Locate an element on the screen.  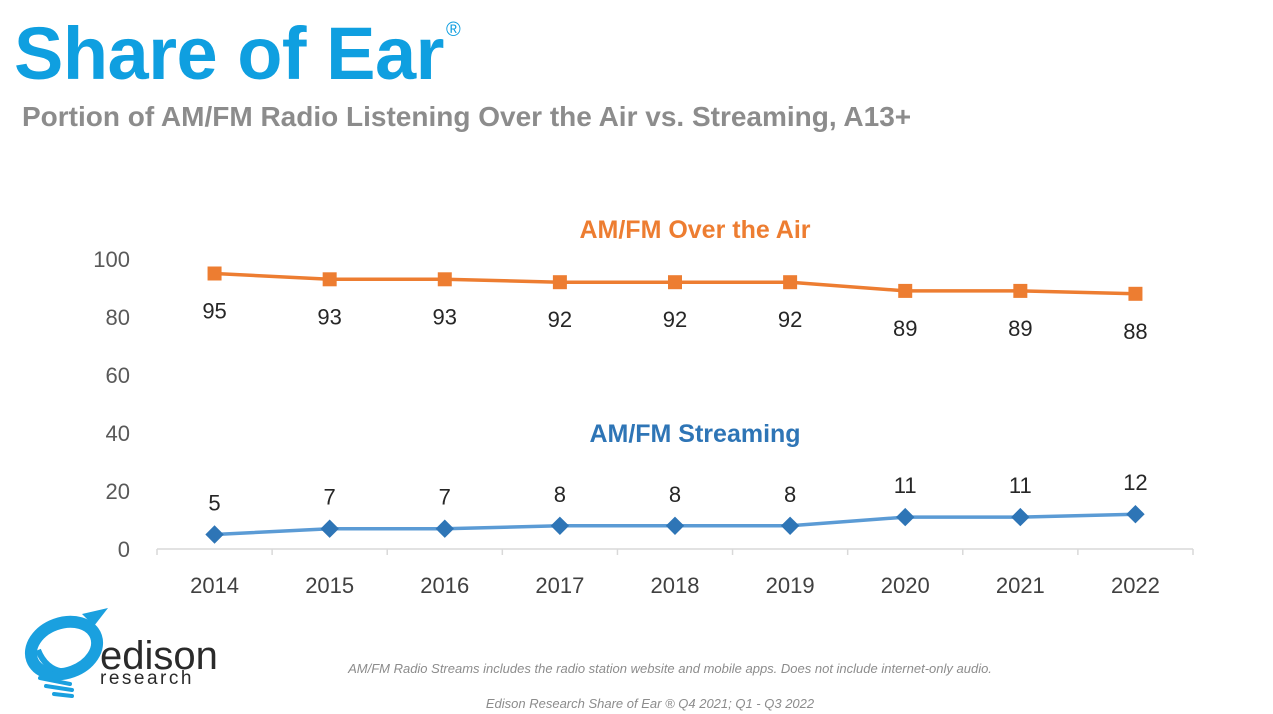
y-tick-label: 60 is located at coordinates (118, 375).